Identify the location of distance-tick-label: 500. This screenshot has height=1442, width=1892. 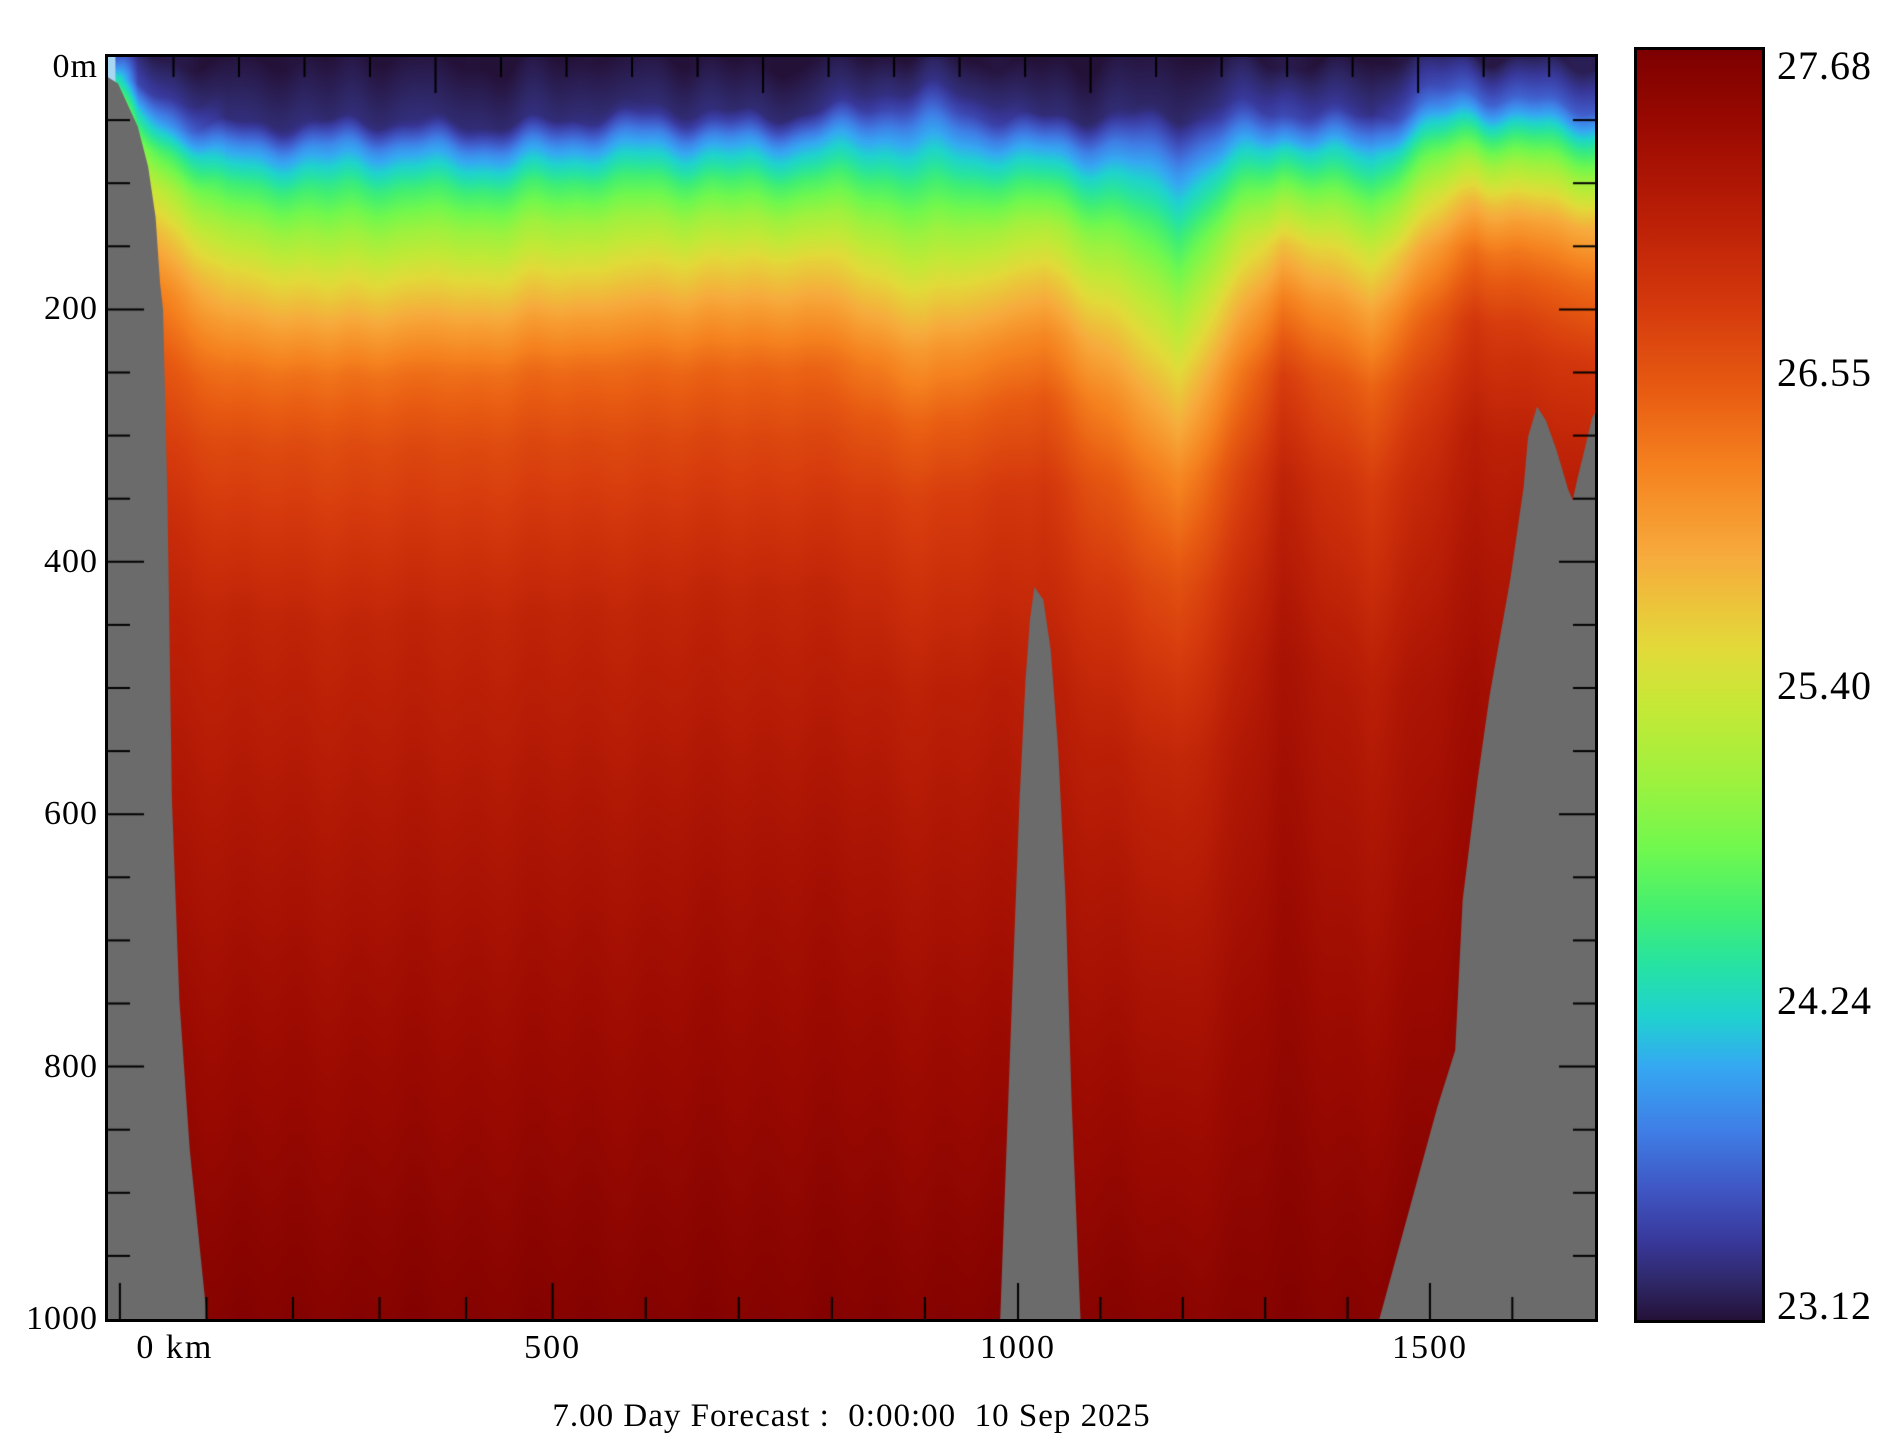
(553, 1347).